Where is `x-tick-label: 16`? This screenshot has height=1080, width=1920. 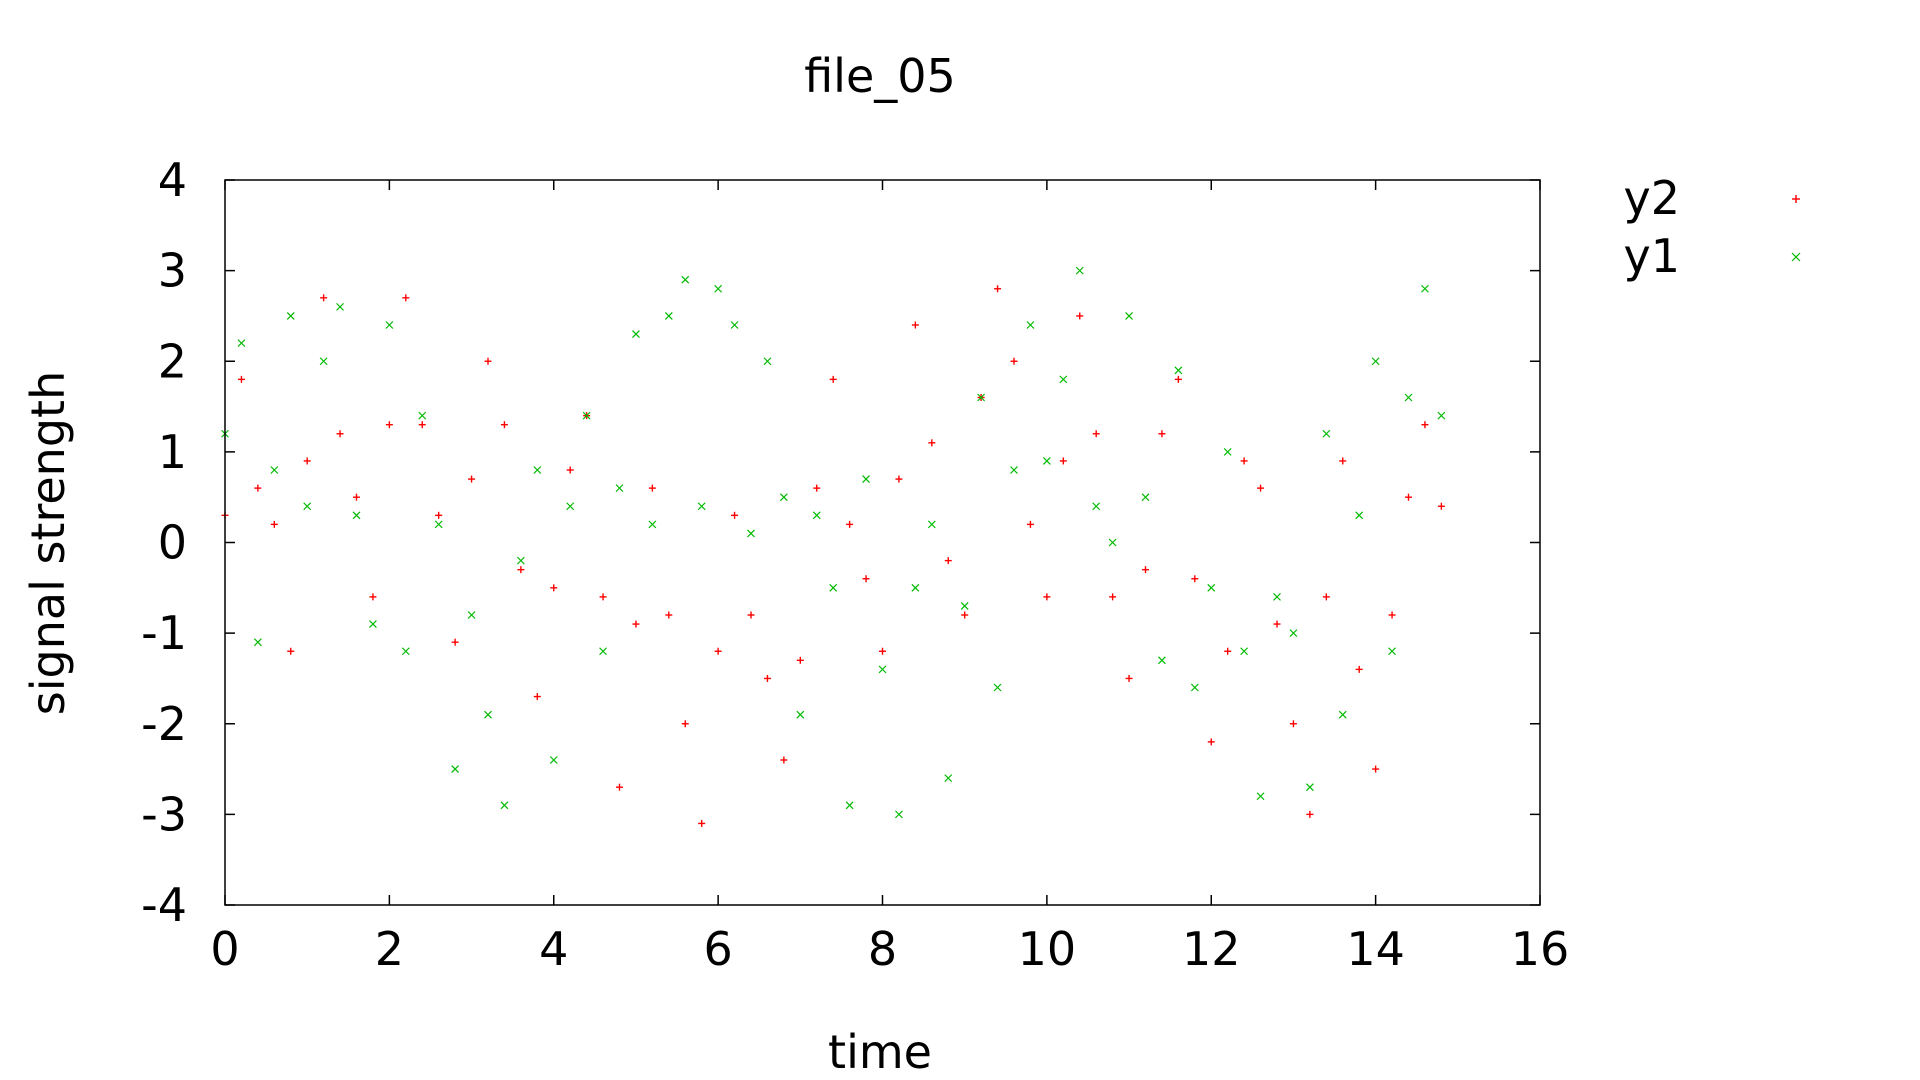 x-tick-label: 16 is located at coordinates (1540, 949).